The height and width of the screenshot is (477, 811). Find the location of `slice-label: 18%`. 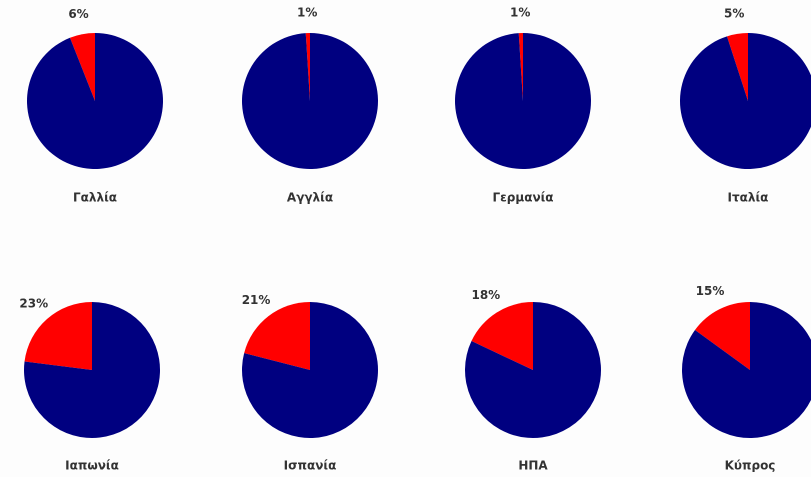

slice-label: 18% is located at coordinates (485, 295).